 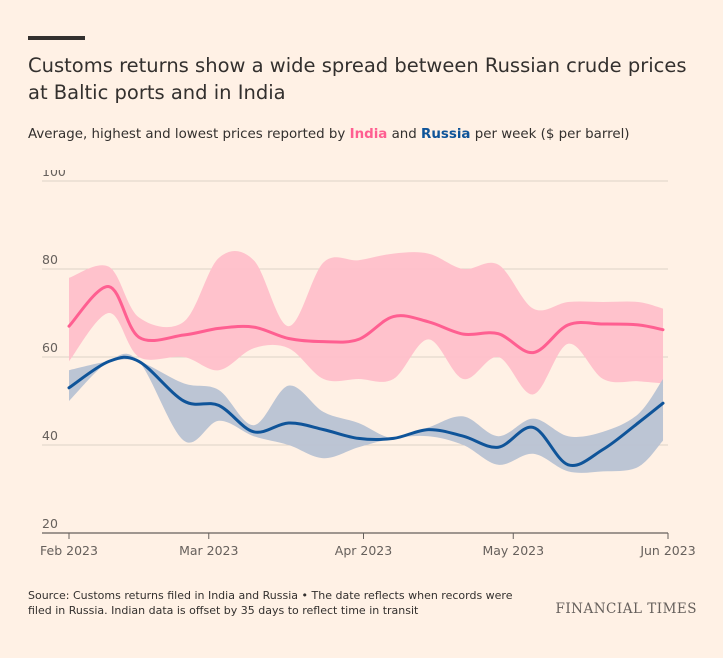 What do you see at coordinates (404, 134) in the screenshot?
I see `subtitle-text-2: and` at bounding box center [404, 134].